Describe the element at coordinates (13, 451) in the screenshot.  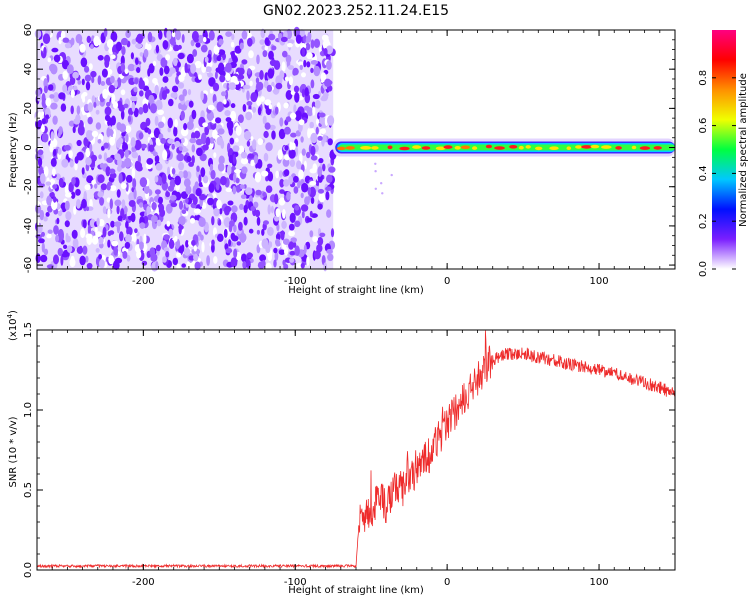
I see `snr-y-axis-label: SNR (10 * v/v)` at that location.